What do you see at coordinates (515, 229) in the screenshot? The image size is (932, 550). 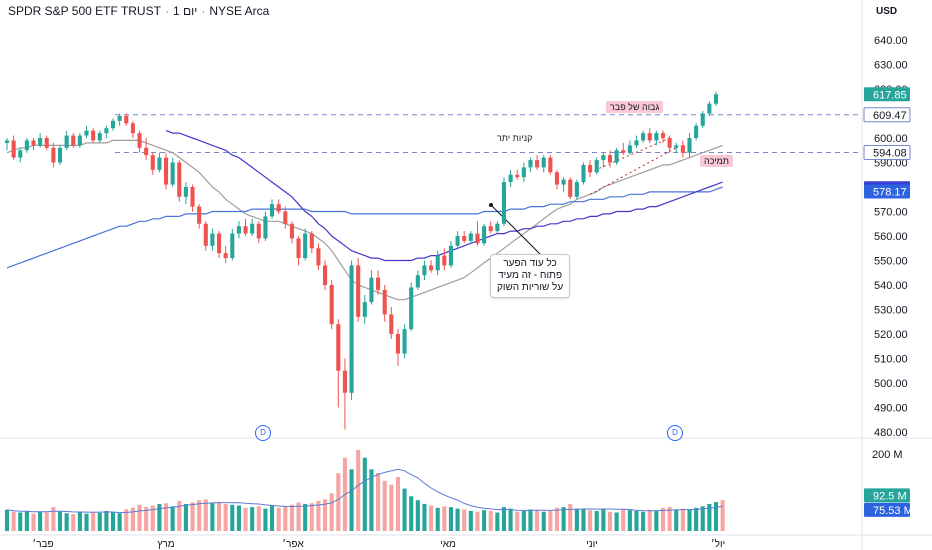 I see `callout-pointer` at bounding box center [515, 229].